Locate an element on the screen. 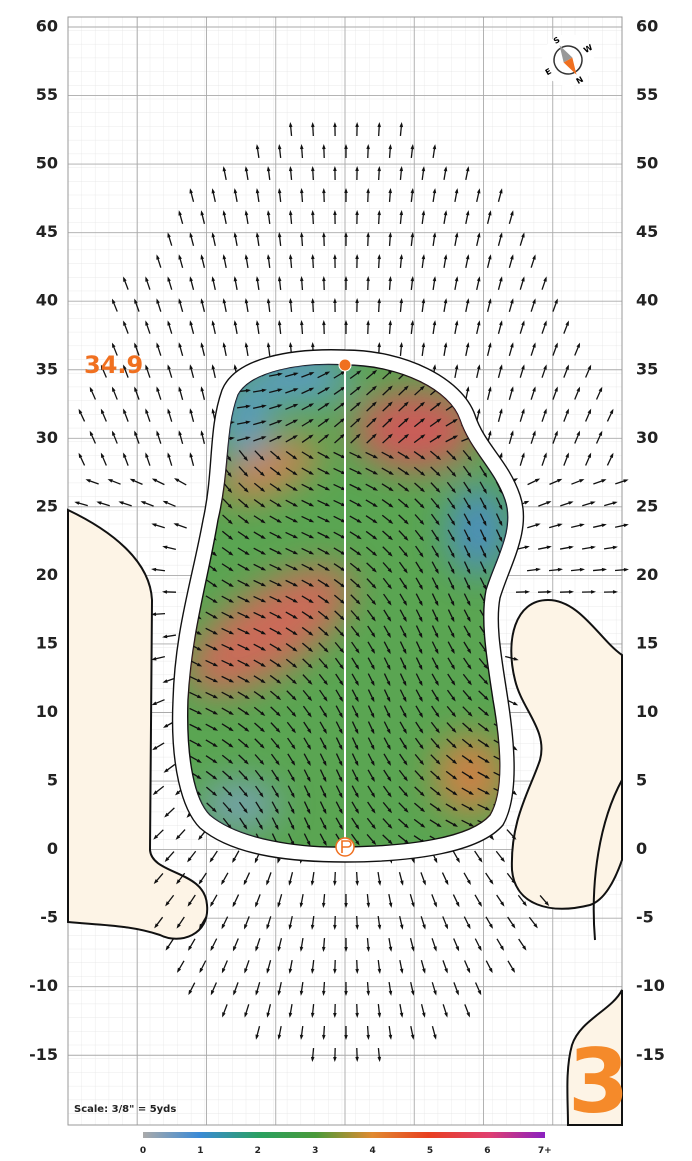 The height and width of the screenshot is (1161, 692). front-marker is located at coordinates (345, 365).